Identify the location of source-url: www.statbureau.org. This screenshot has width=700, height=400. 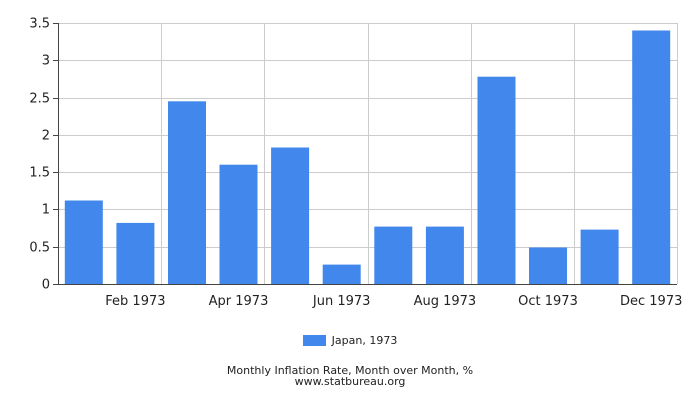
(350, 381).